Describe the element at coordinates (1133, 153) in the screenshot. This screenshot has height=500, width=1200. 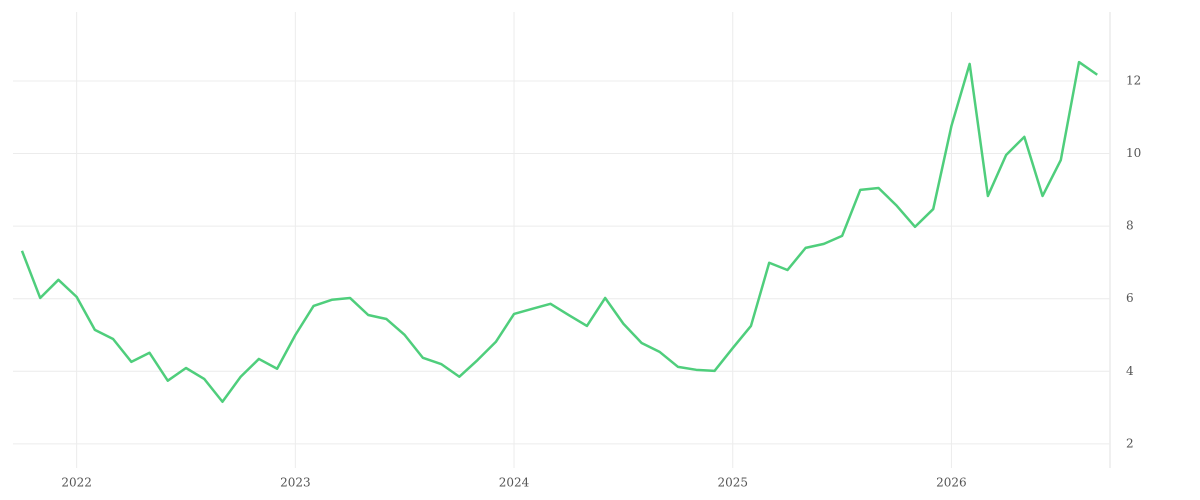
I see `y-tick-label: 10` at that location.